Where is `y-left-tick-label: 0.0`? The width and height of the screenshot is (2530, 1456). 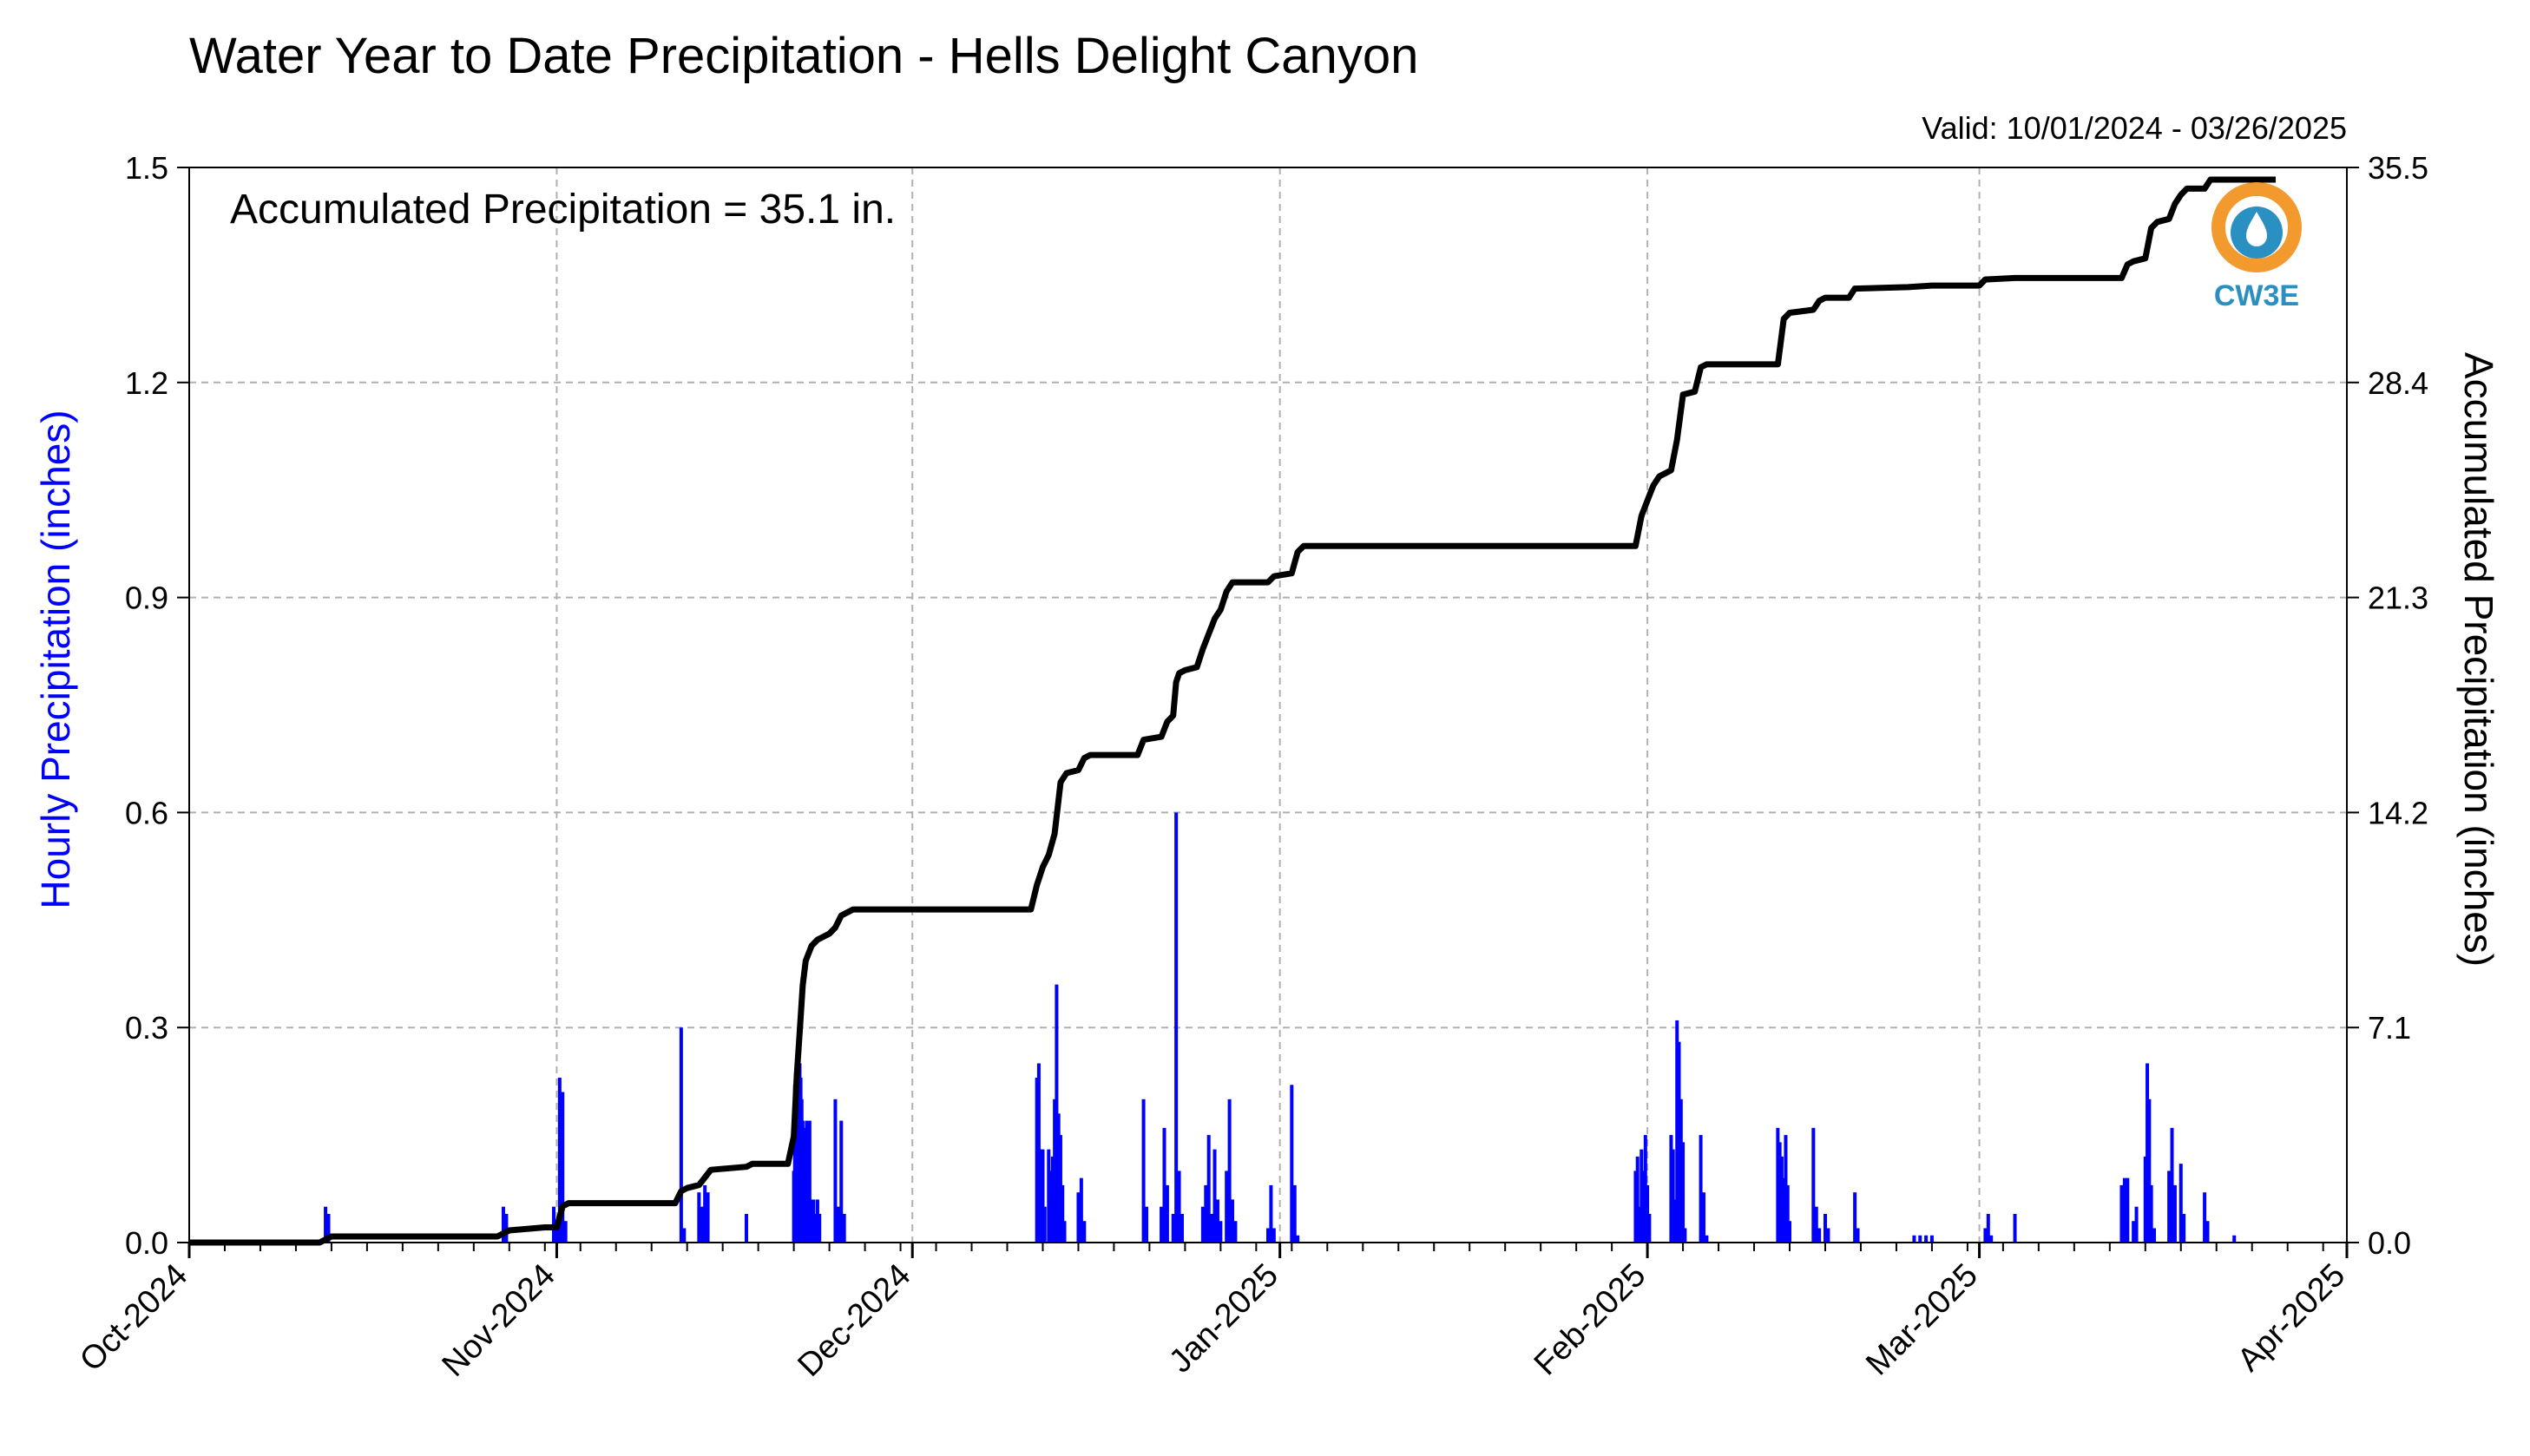
y-left-tick-label: 0.0 is located at coordinates (146, 1243).